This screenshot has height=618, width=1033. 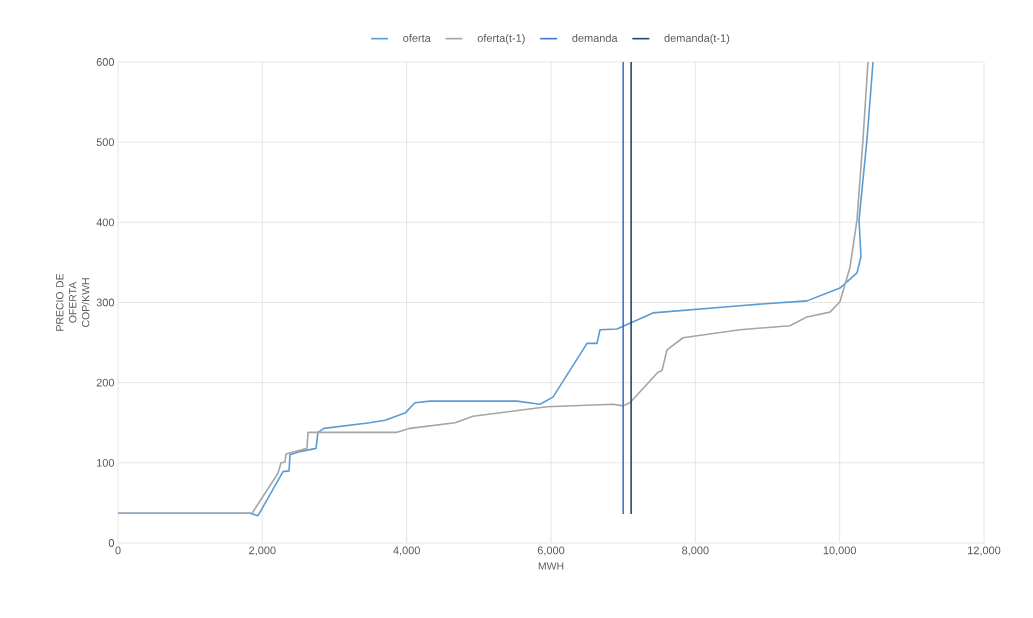 I want to click on y-tick-label: 300, so click(x=105, y=302).